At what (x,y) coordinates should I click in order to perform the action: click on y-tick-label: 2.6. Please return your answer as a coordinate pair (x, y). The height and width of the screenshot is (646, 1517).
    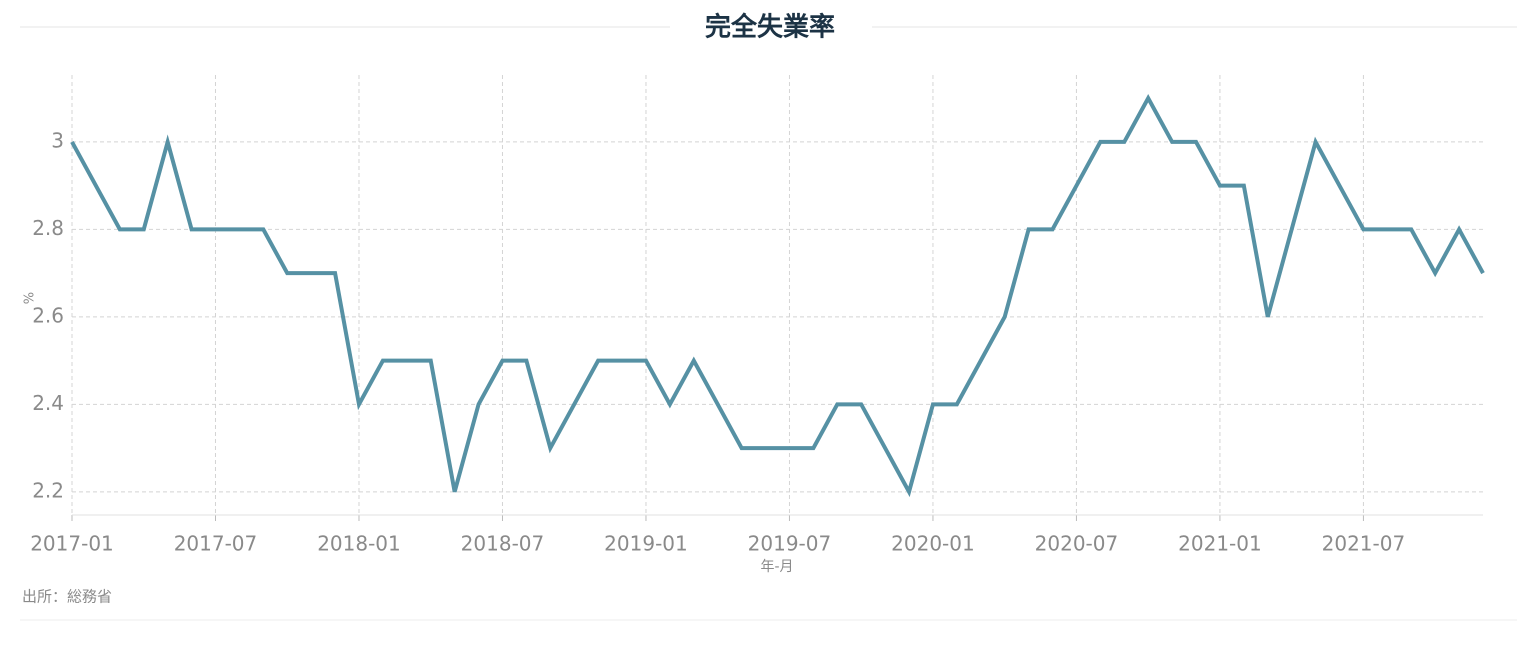
    Looking at the image, I should click on (48, 315).